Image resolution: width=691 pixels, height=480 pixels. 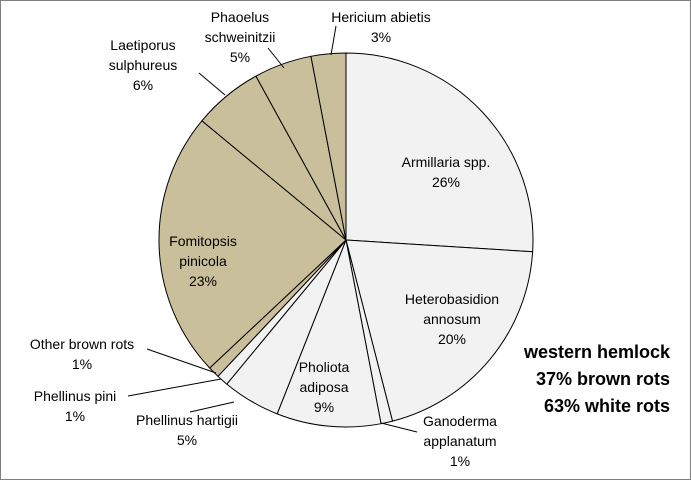 I want to click on slice-pct-label-10: 3%, so click(x=381, y=37).